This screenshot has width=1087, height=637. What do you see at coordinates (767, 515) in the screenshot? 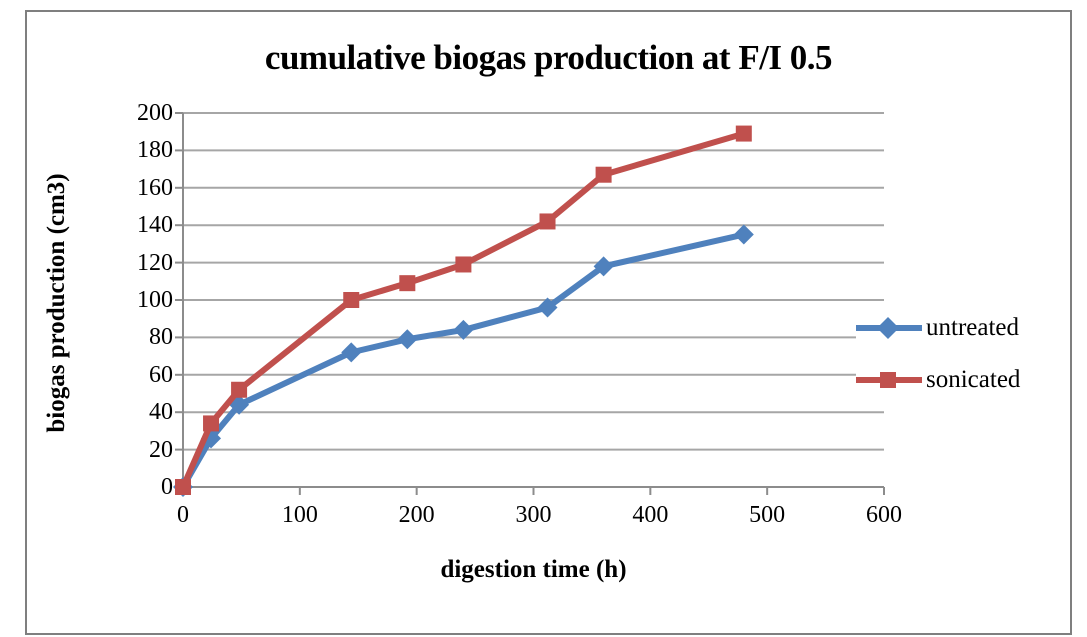
I see `x-tick-label: 500` at bounding box center [767, 515].